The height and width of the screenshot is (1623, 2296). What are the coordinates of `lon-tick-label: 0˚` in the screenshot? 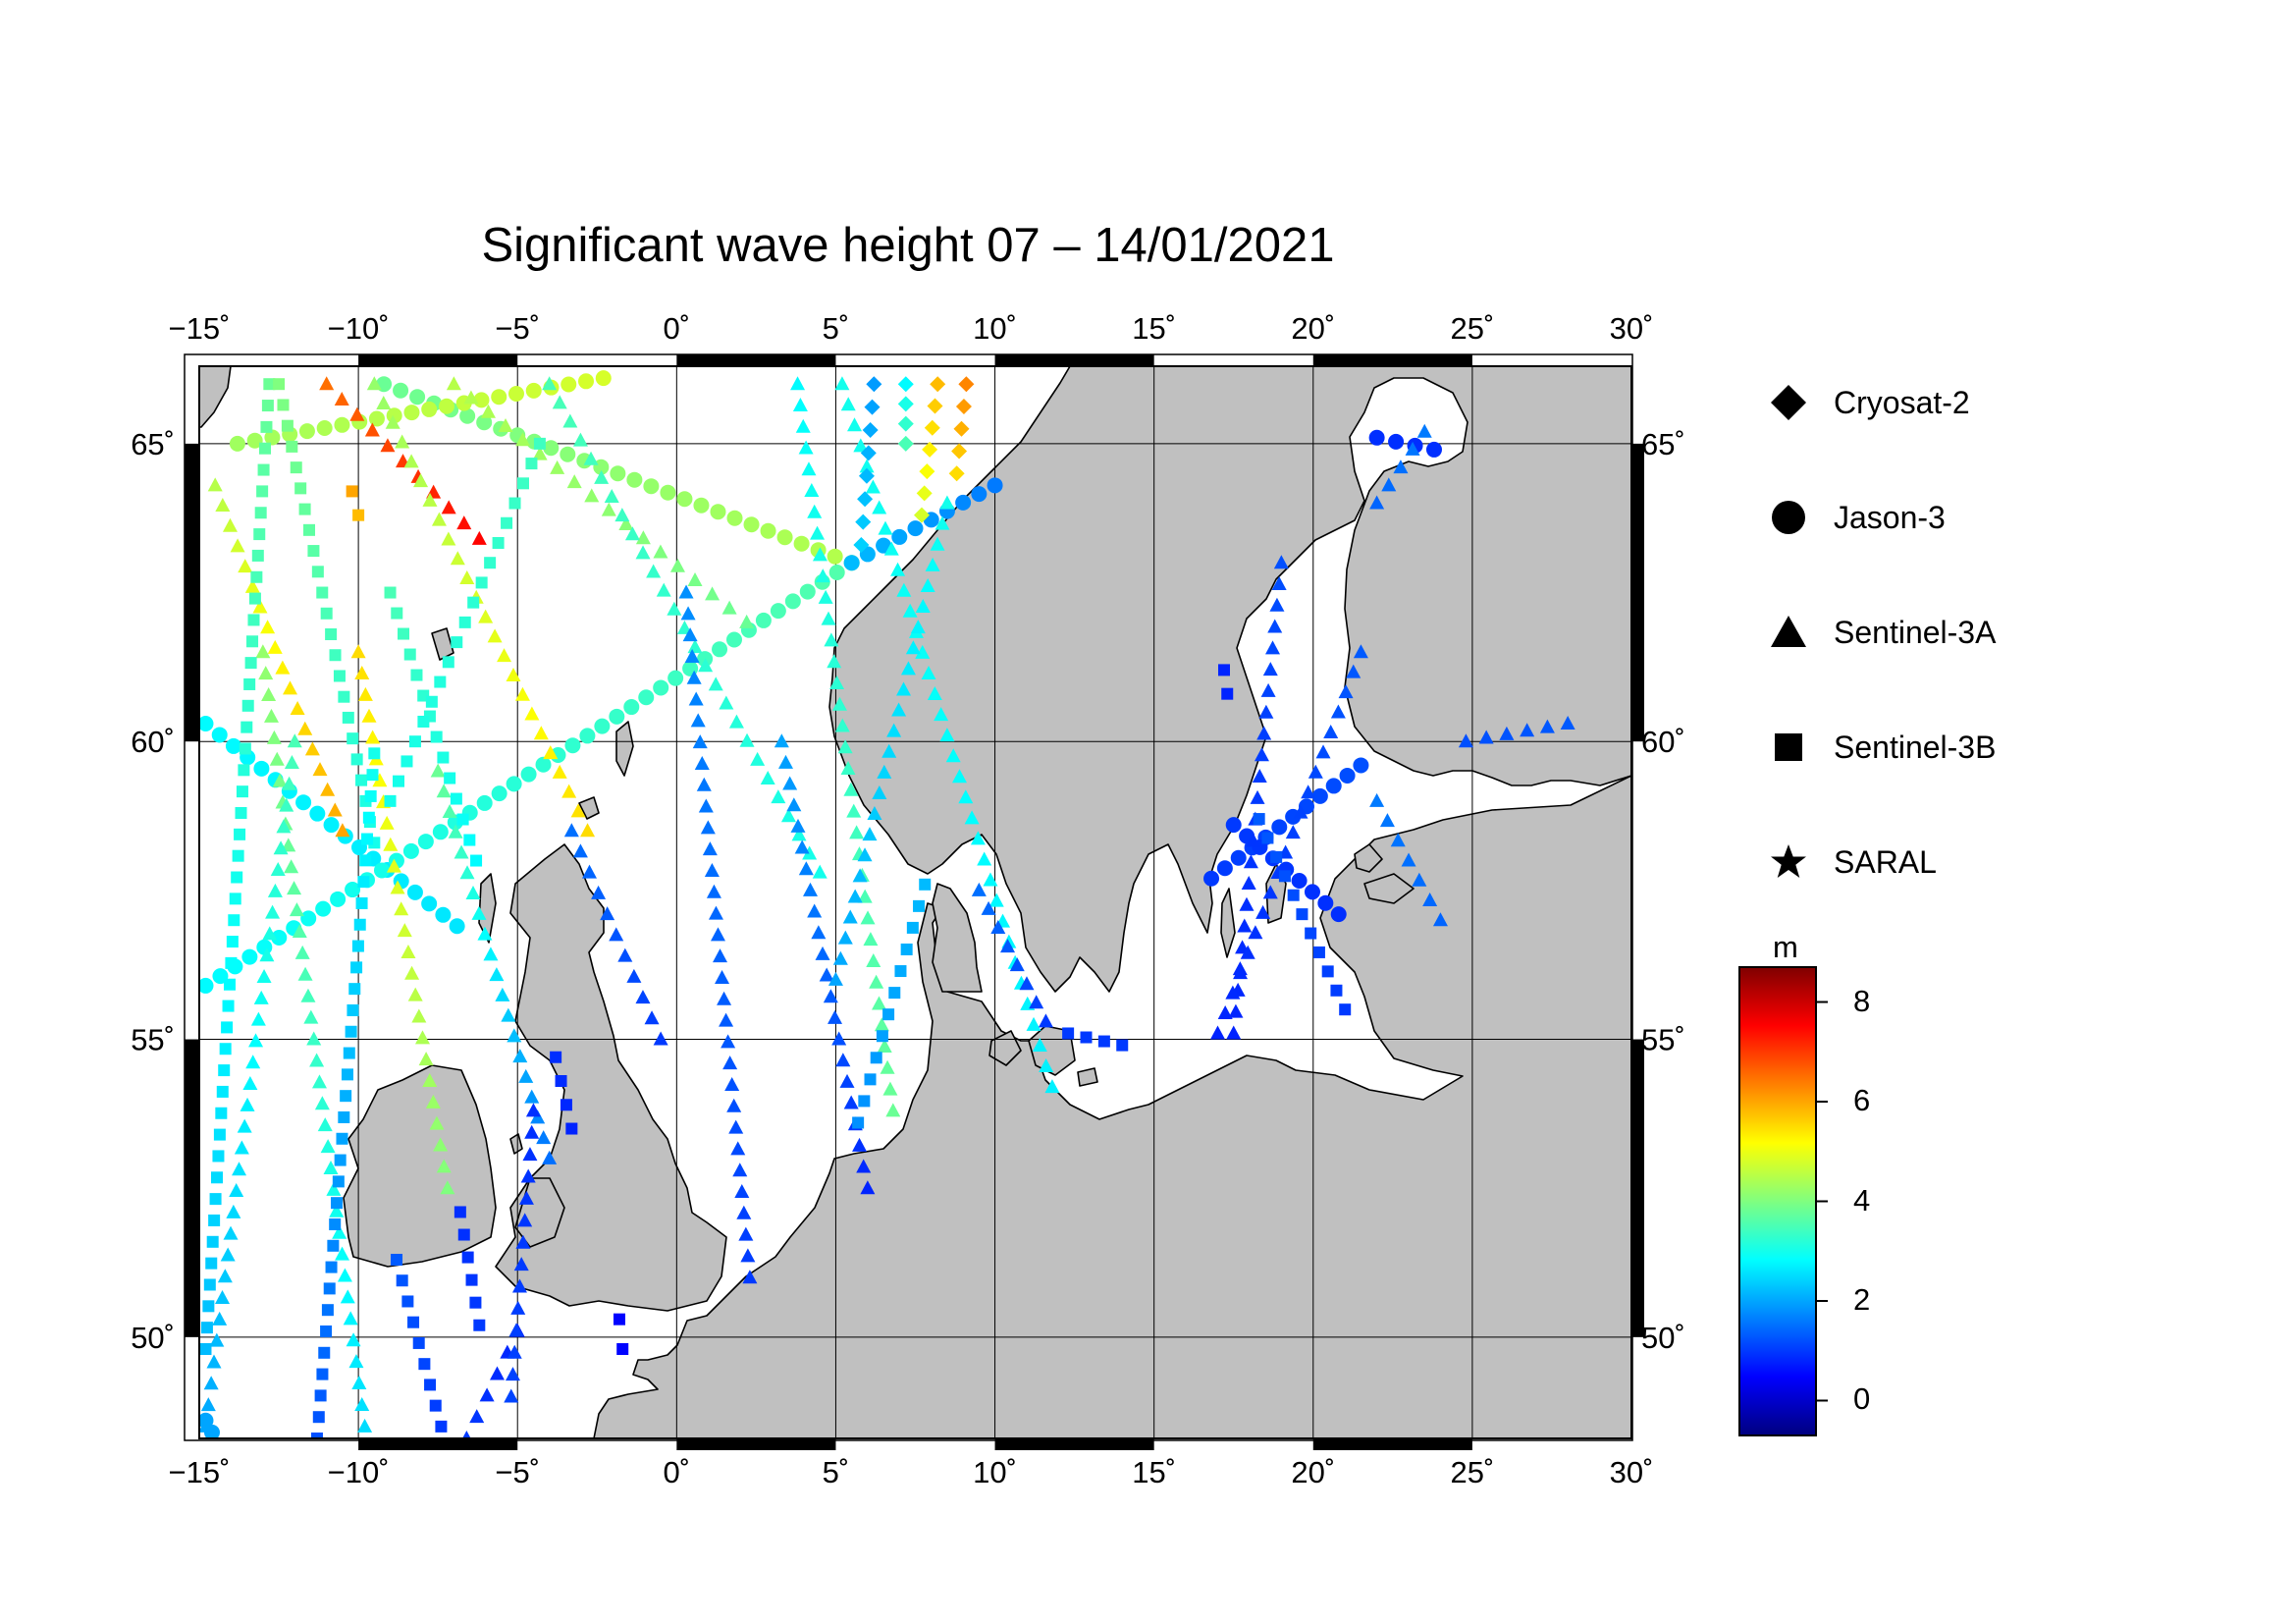 It's located at (677, 1472).